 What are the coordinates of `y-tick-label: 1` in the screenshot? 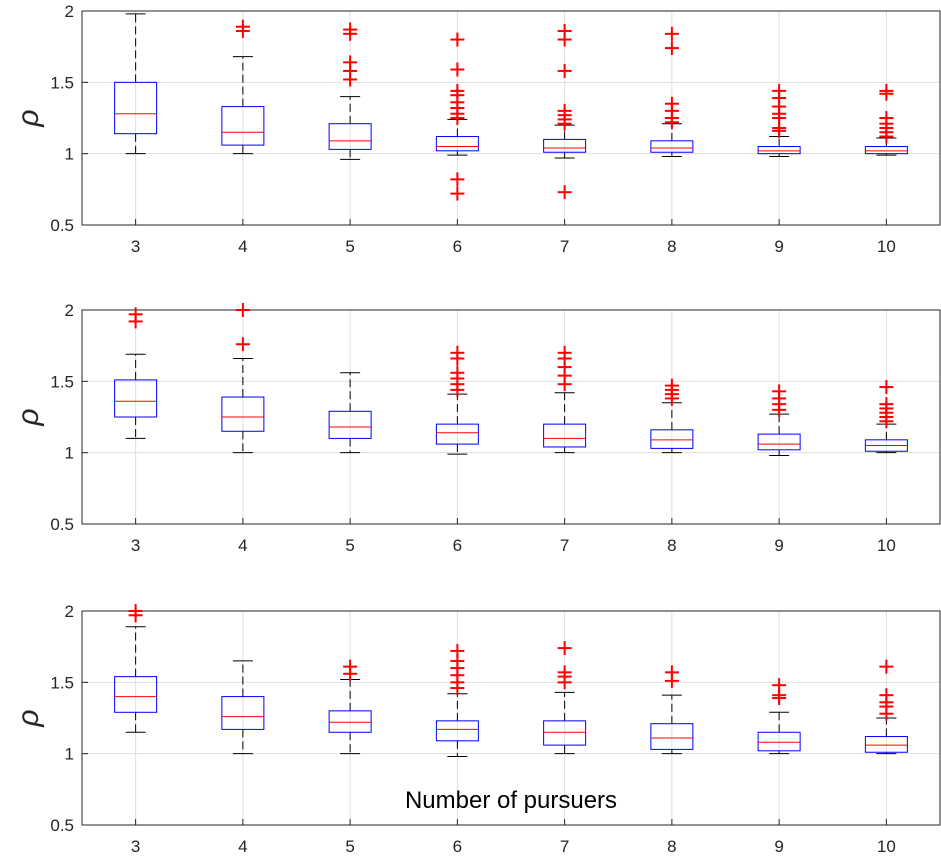 It's located at (69, 154).